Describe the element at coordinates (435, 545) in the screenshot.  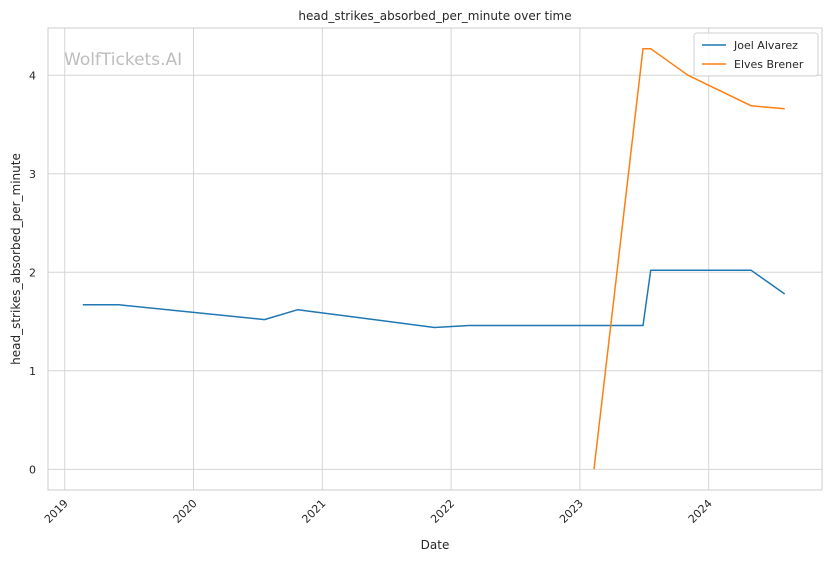
I see `x-axis-title: Date` at that location.